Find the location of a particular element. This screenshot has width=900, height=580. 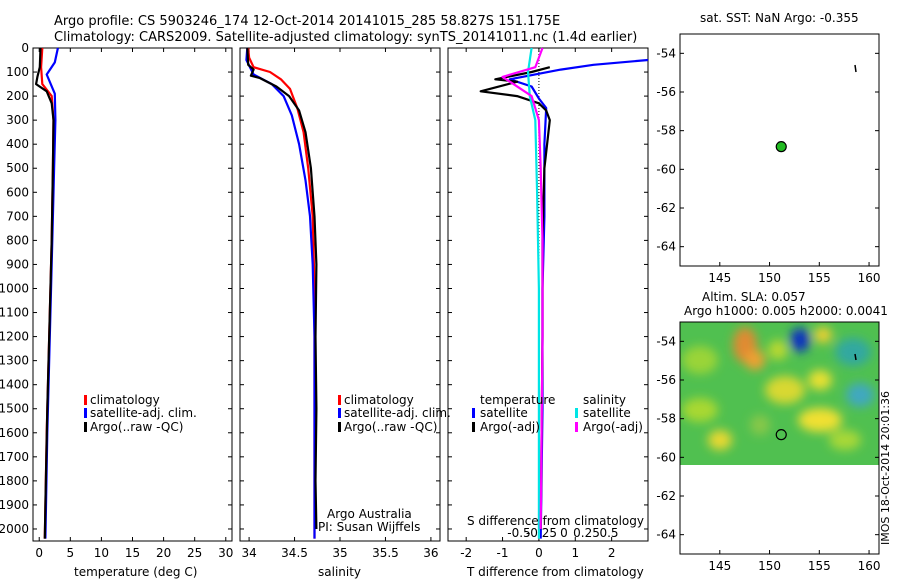

y-tick-label: 100 is located at coordinates (17, 72).